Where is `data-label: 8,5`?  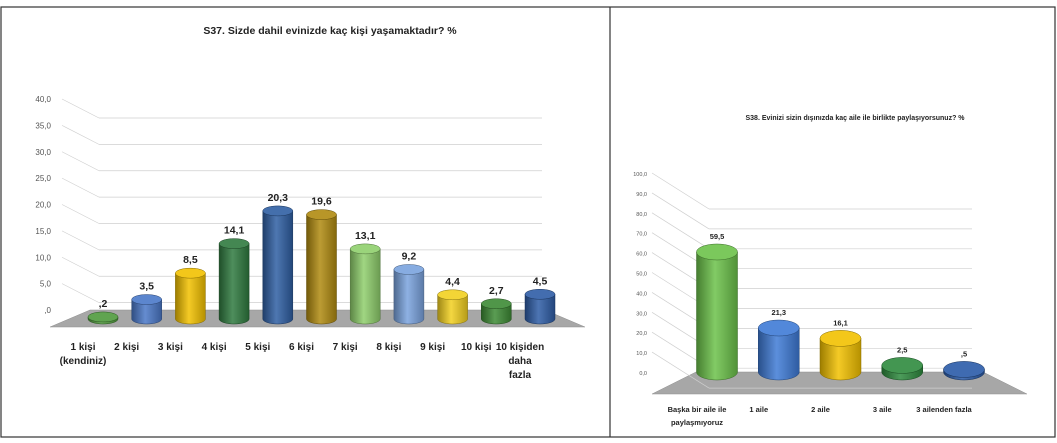 data-label: 8,5 is located at coordinates (190, 260).